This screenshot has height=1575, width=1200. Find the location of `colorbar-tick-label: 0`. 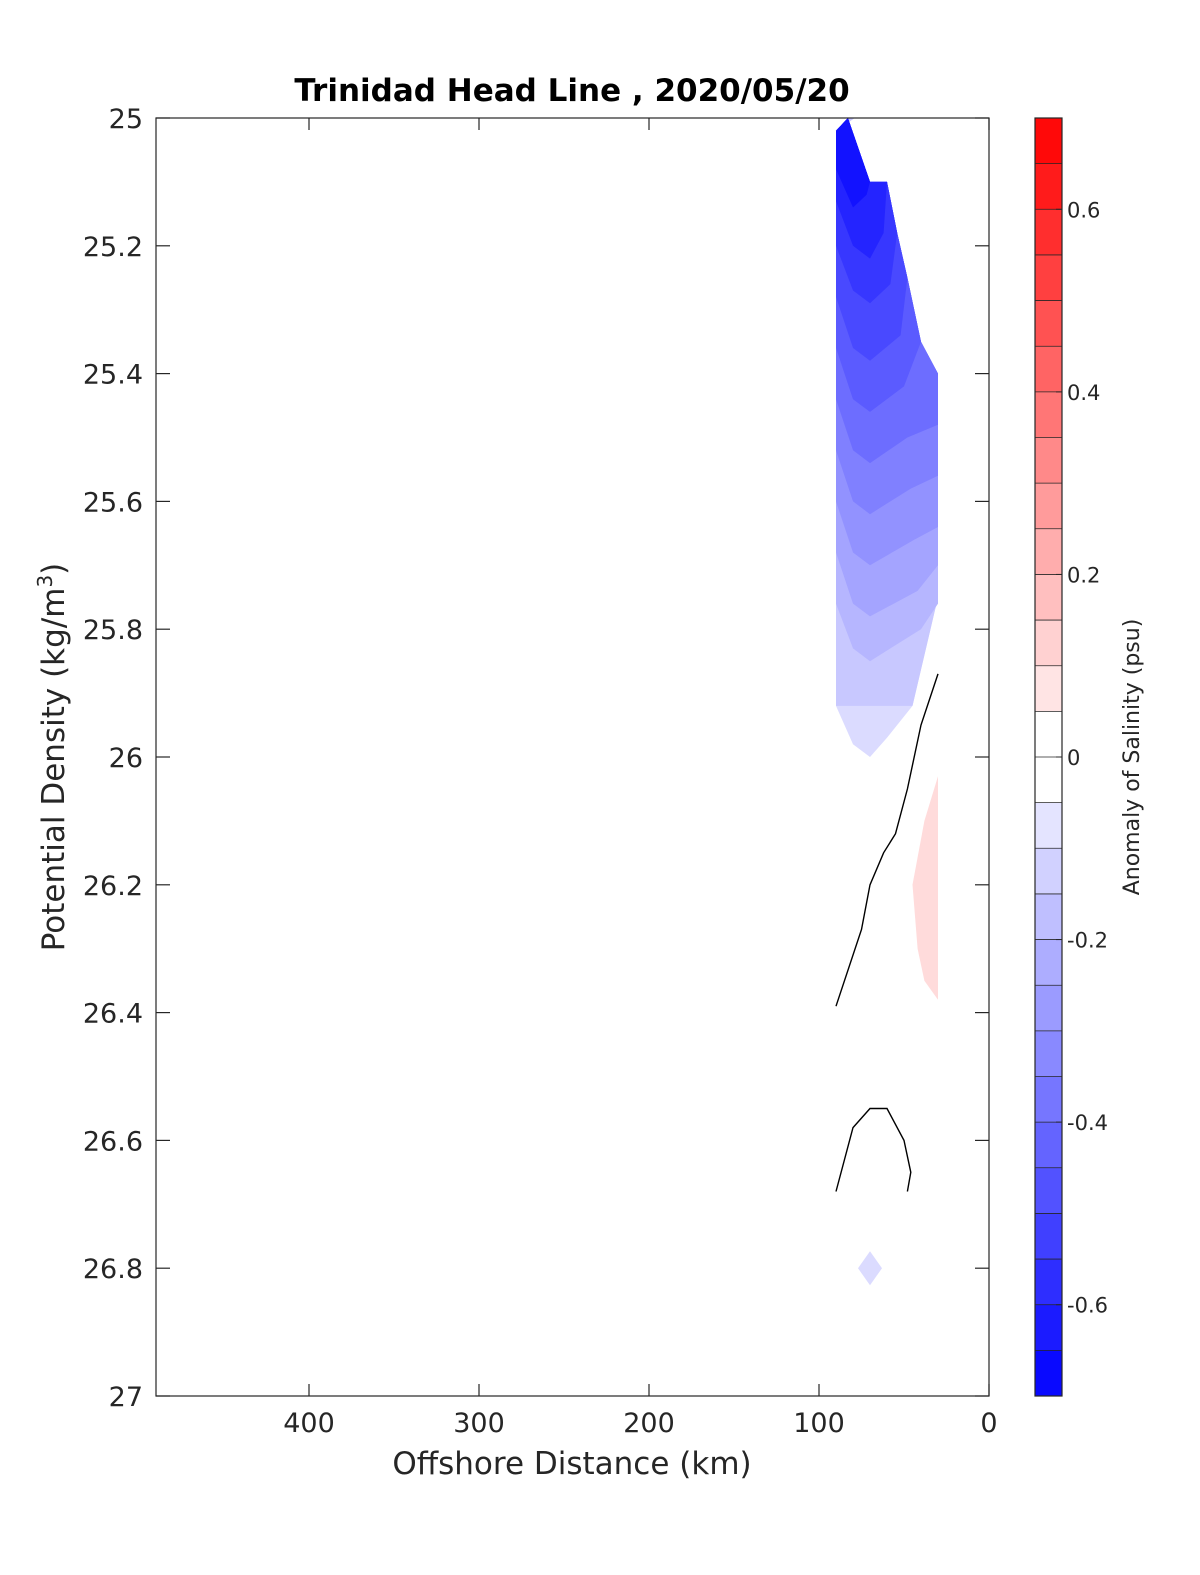

colorbar-tick-label: 0 is located at coordinates (1073, 758).